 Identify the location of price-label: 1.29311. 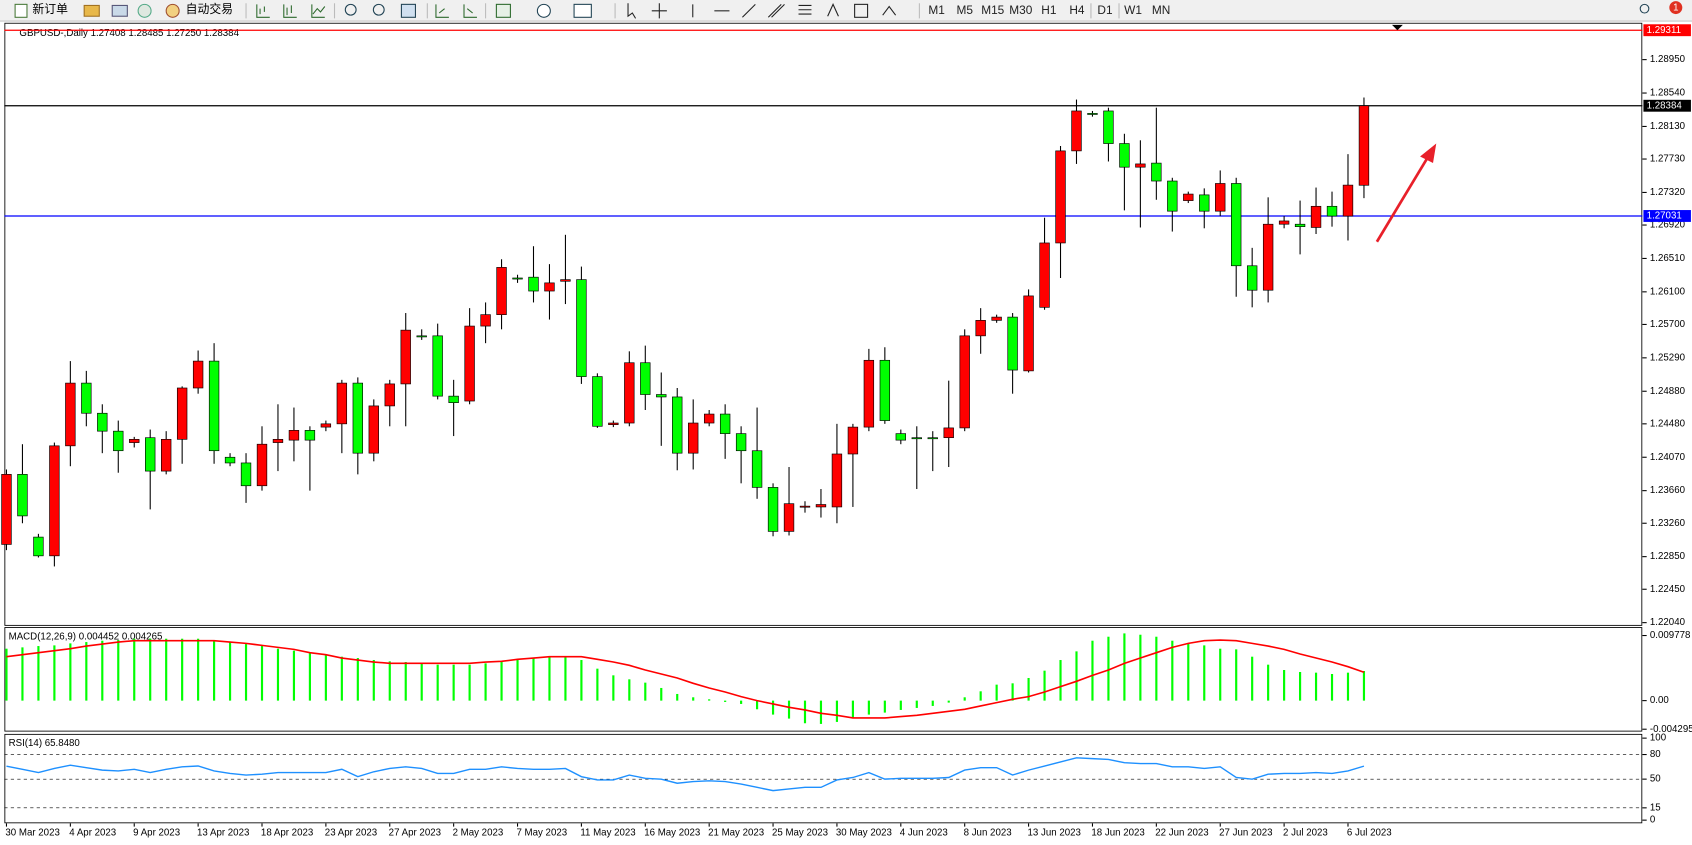
(1664, 30).